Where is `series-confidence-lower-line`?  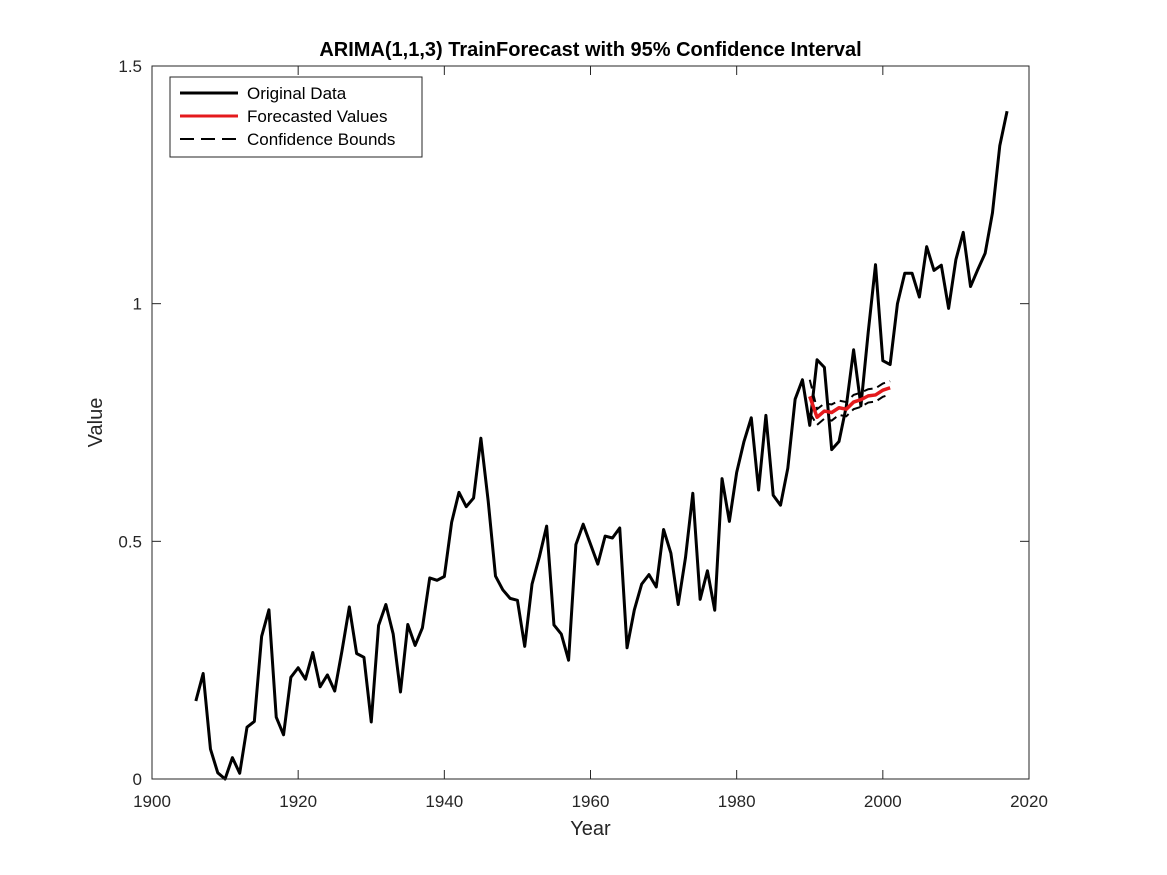 series-confidence-lower-line is located at coordinates (849, 410).